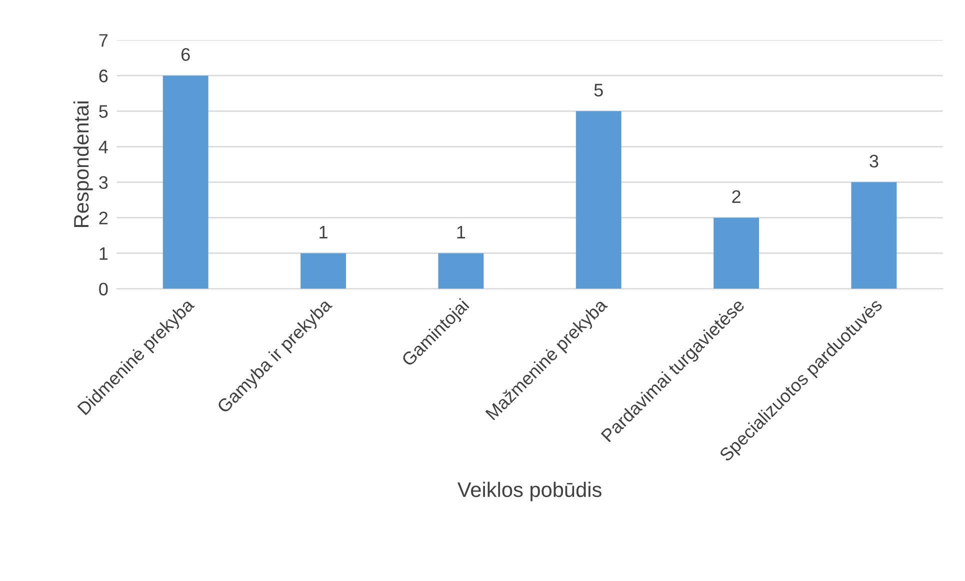 This screenshot has height=581, width=965. I want to click on y-tick-label: 2, so click(103, 218).